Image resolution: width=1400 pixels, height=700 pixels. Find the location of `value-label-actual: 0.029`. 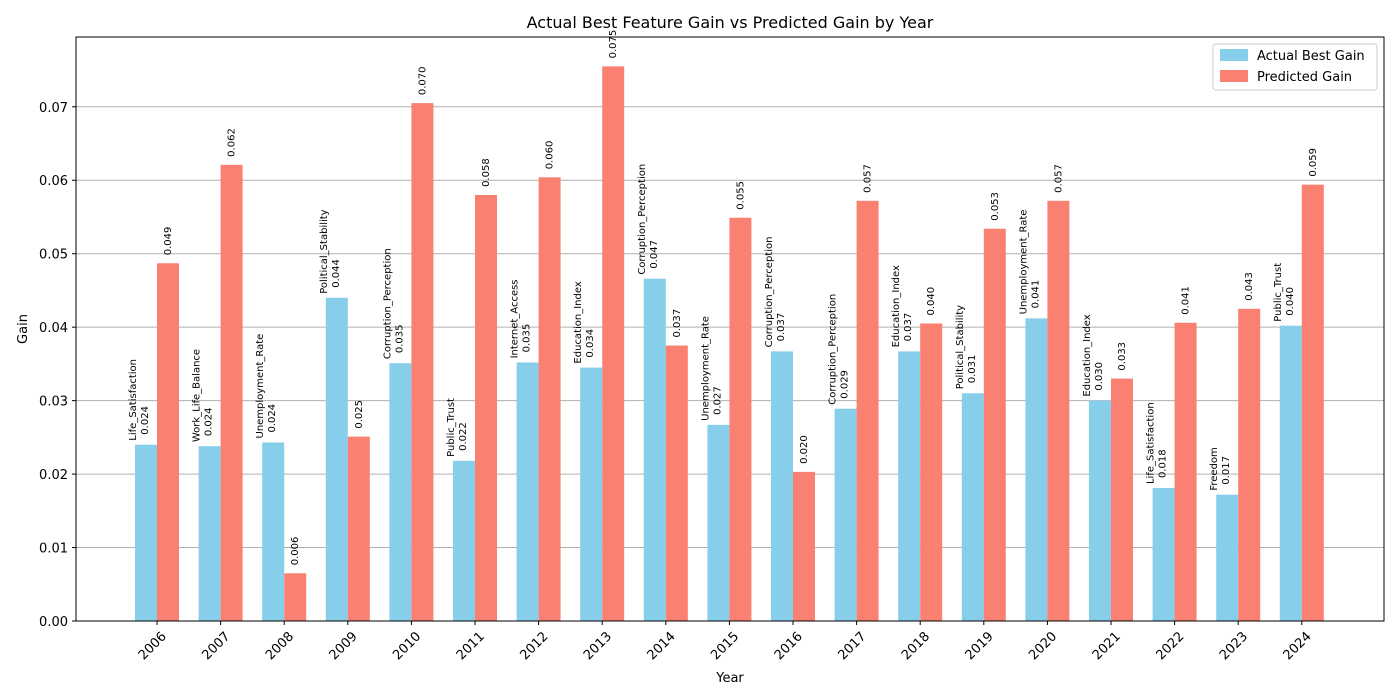

value-label-actual: 0.029 is located at coordinates (845, 384).